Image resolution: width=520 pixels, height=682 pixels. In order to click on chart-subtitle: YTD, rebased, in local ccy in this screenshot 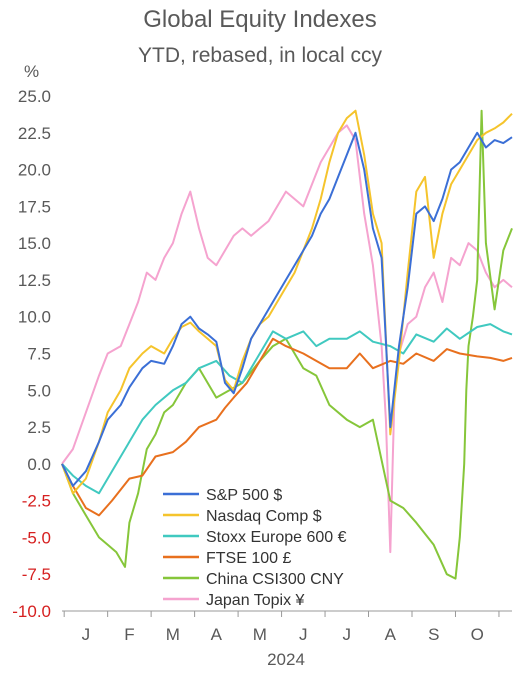, I will do `click(260, 55)`.